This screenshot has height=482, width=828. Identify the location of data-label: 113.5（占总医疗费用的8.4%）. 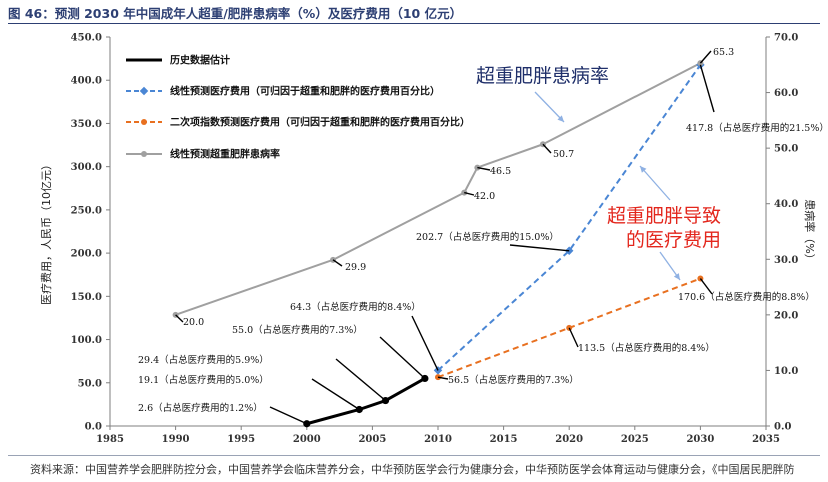
(646, 348).